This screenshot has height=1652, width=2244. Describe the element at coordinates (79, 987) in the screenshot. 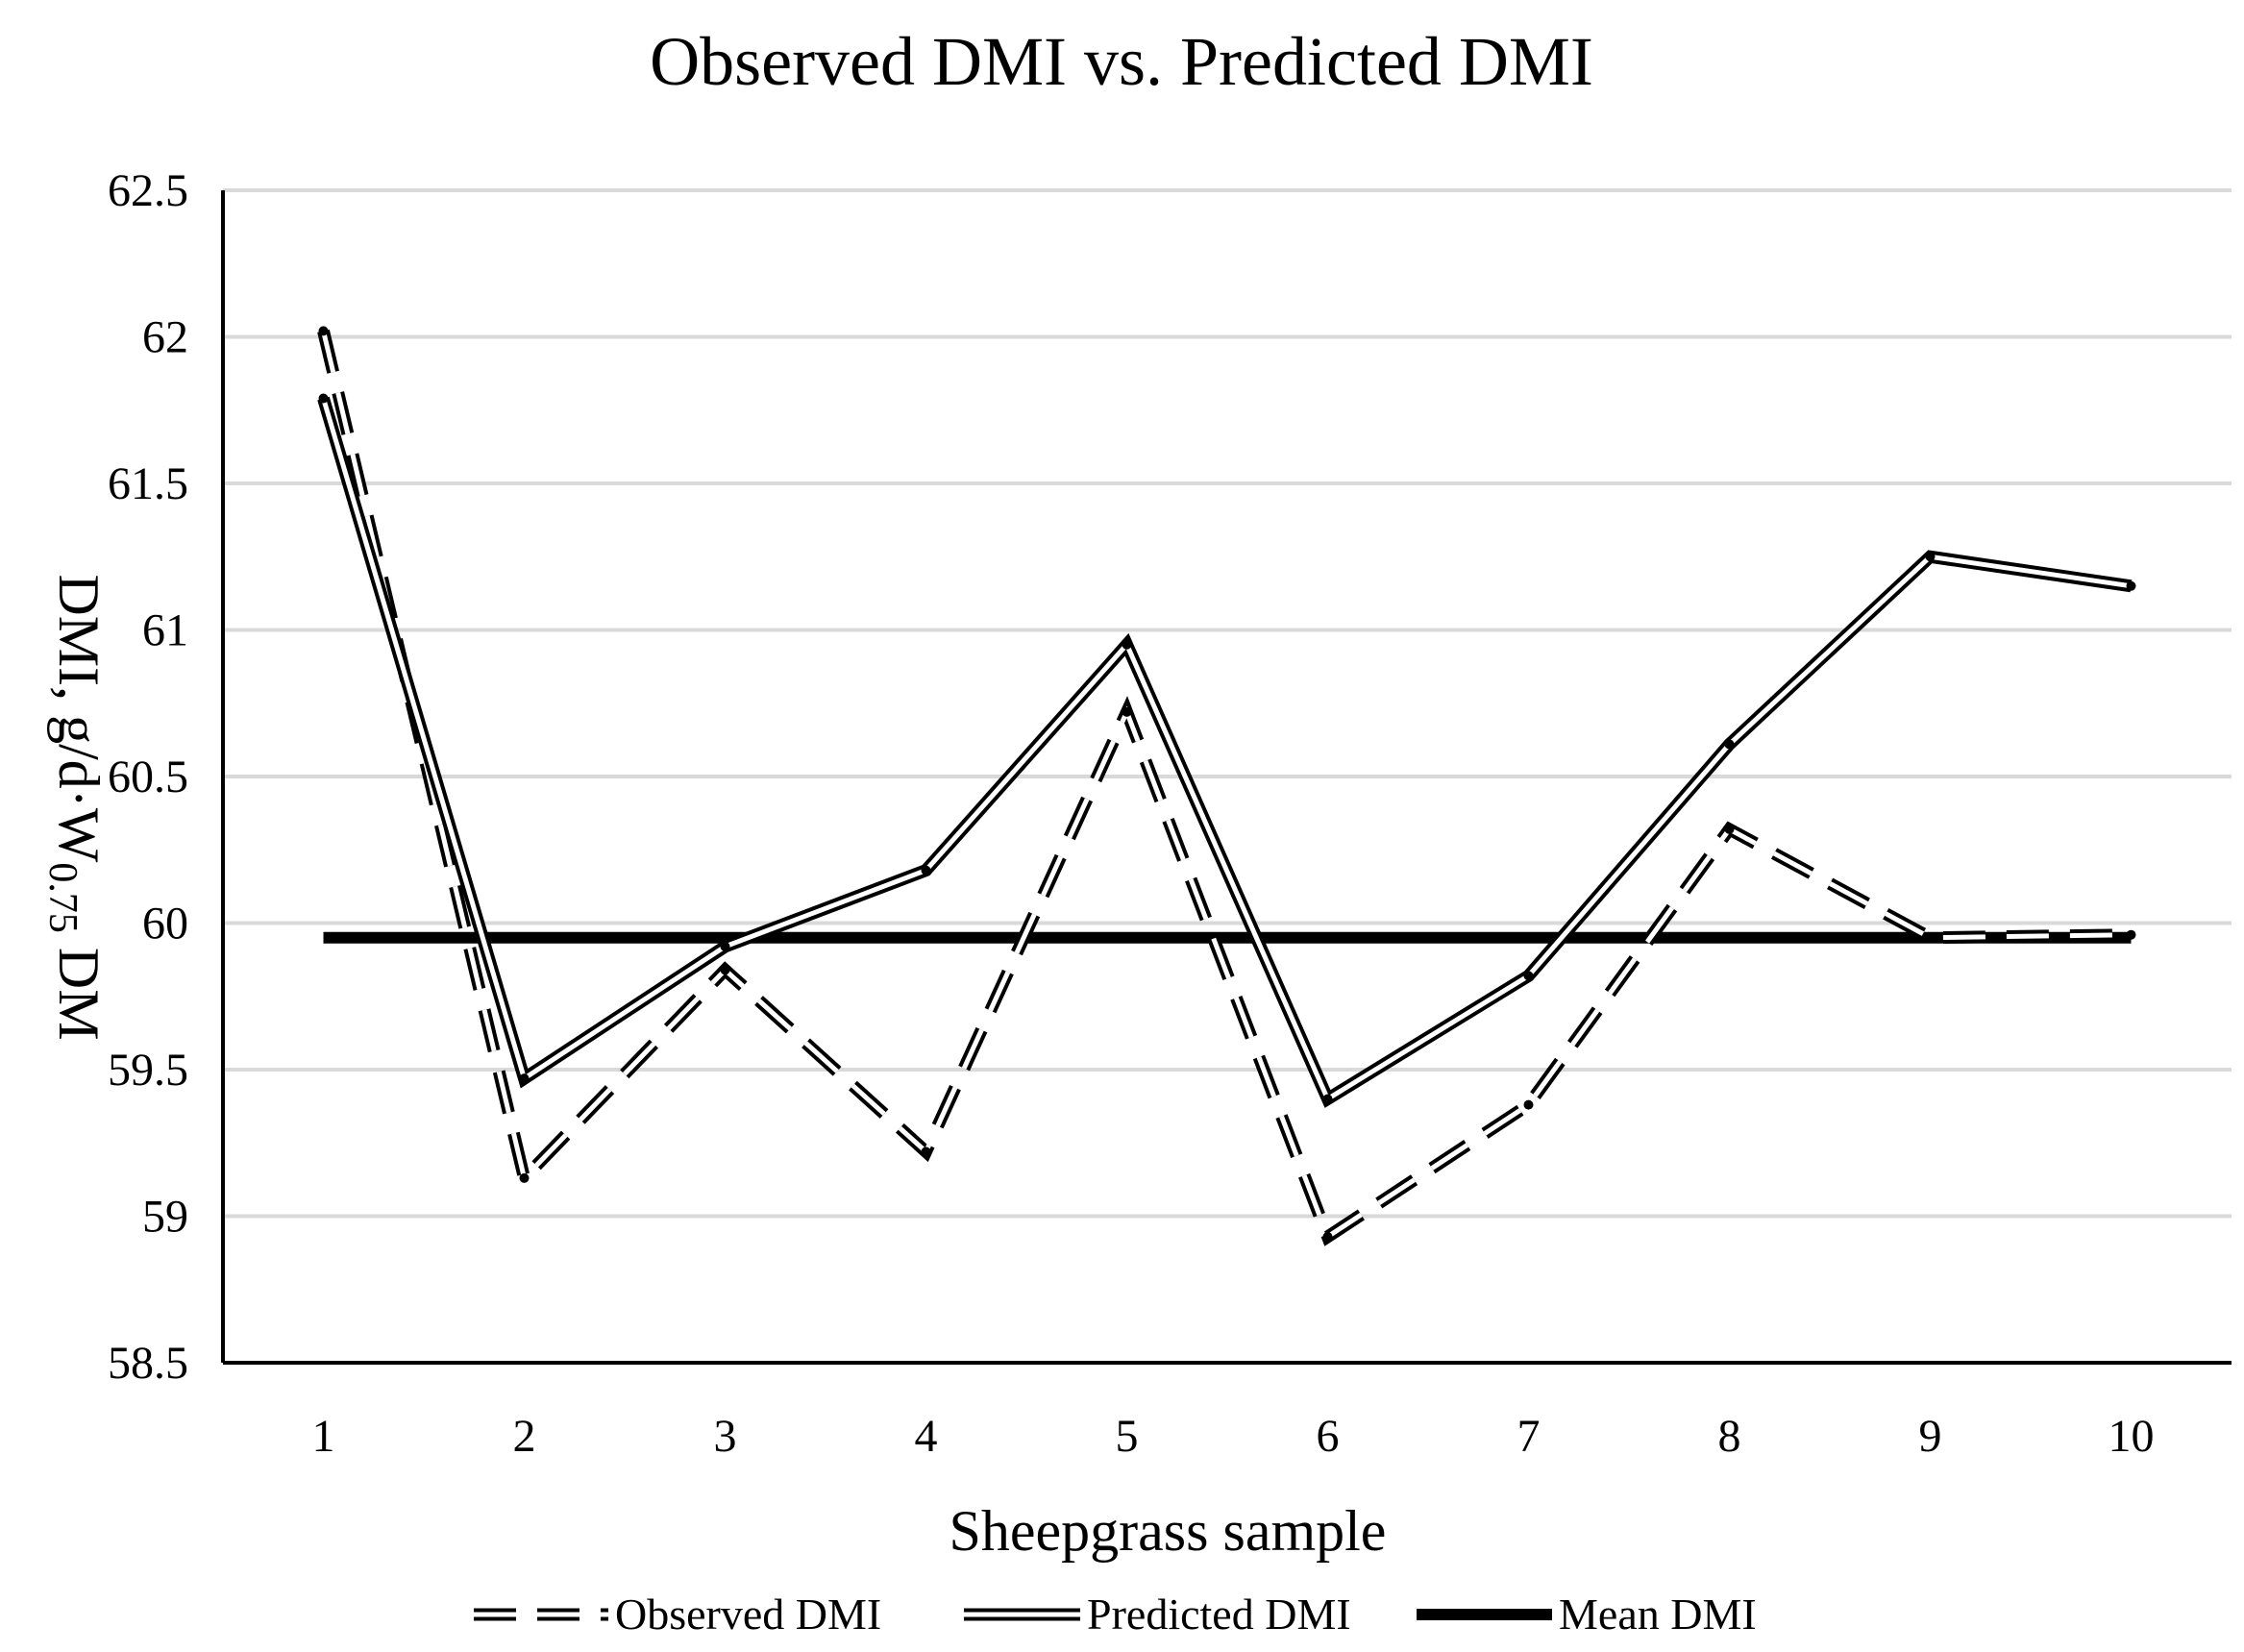

I see `y-axis-label-suffix: DM` at that location.